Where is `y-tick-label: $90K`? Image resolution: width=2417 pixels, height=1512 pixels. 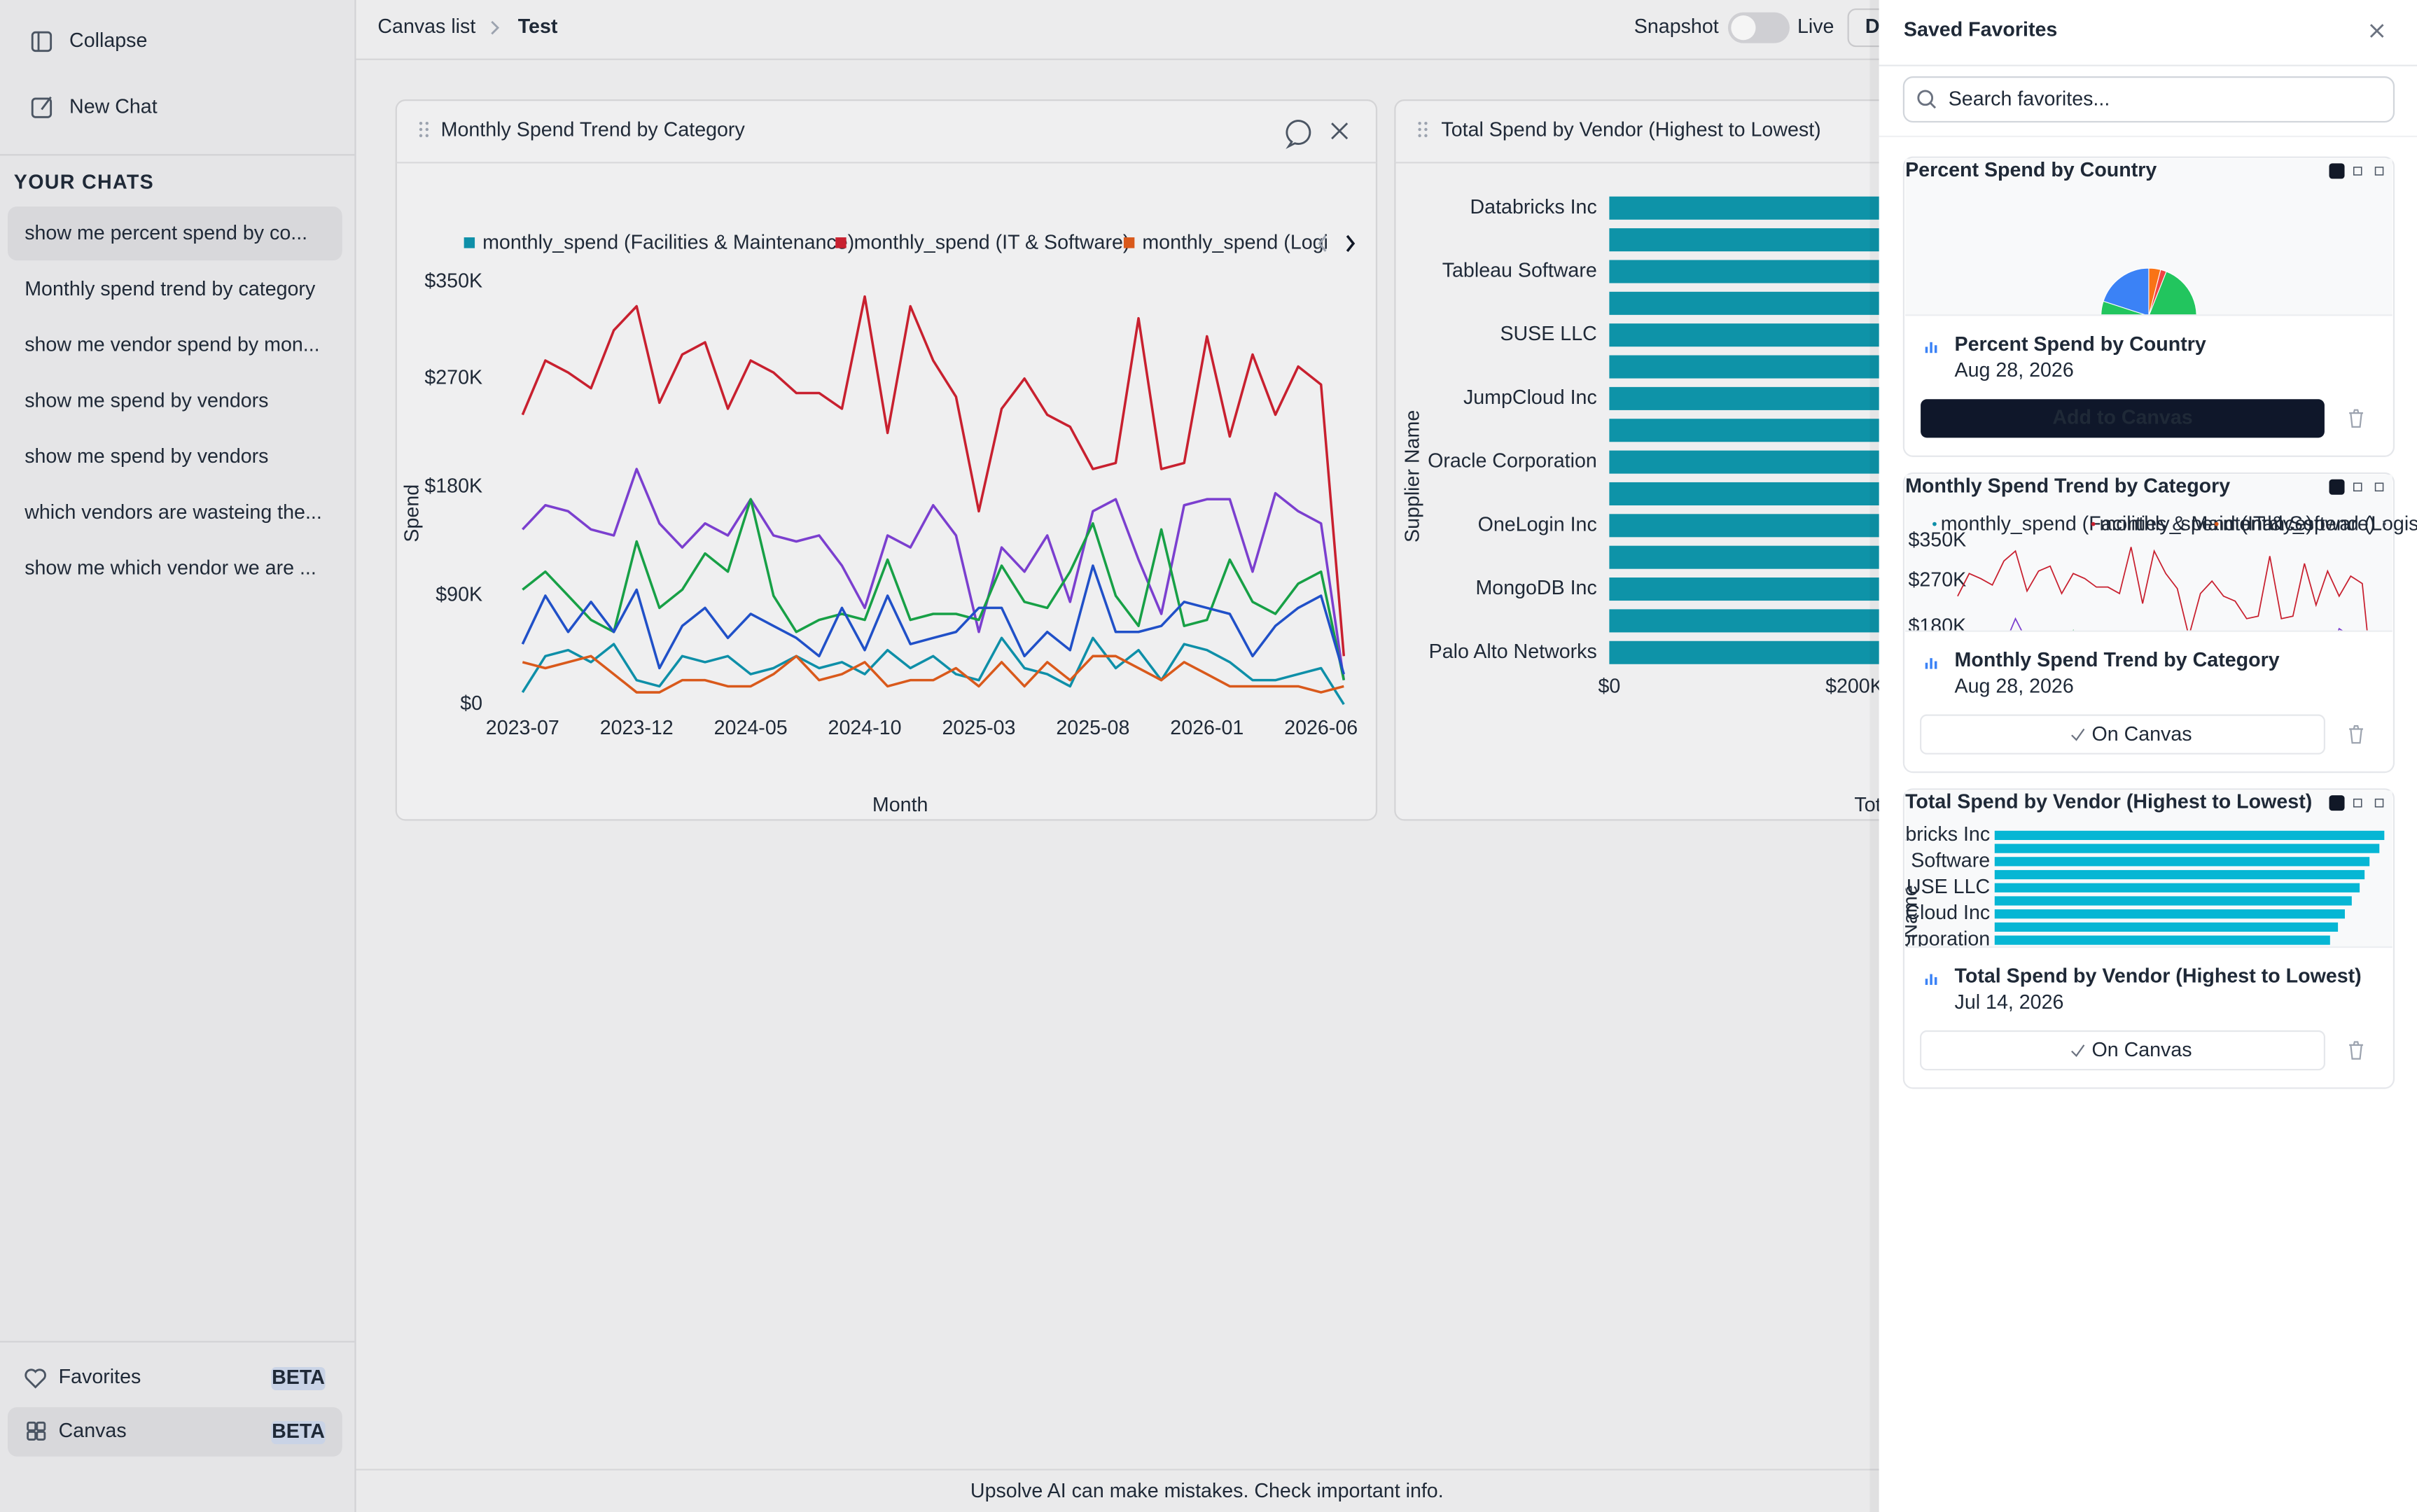 y-tick-label: $90K is located at coordinates (459, 595).